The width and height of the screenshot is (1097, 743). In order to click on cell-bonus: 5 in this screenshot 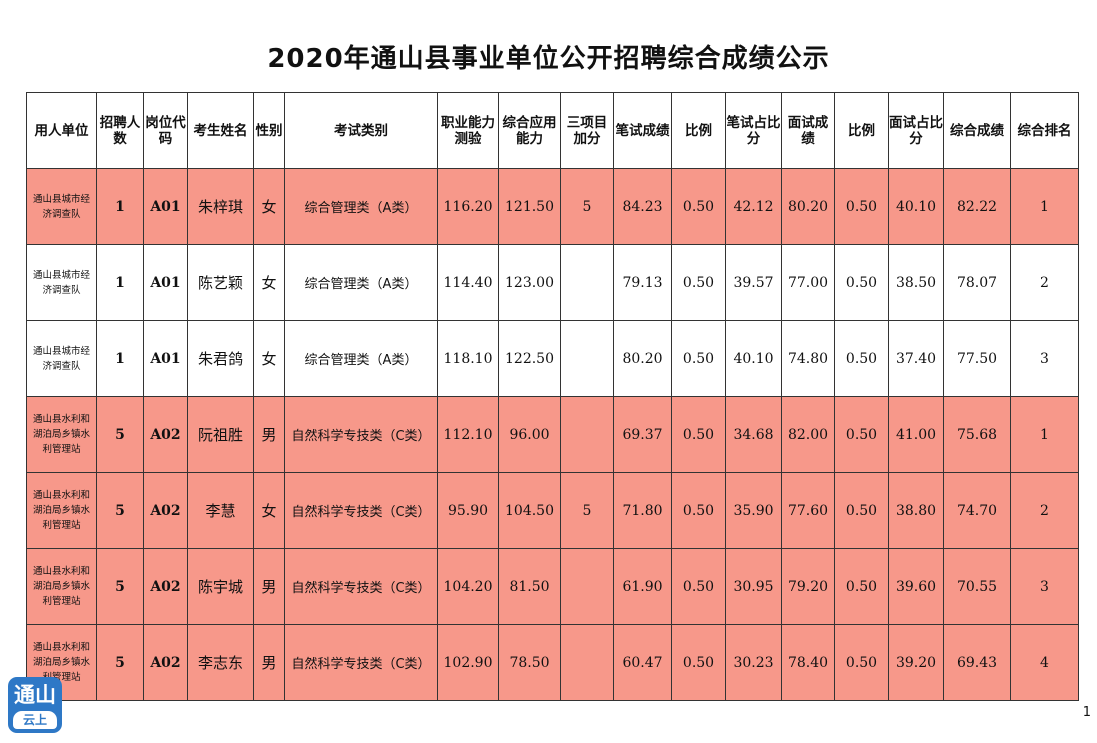, I will do `click(587, 206)`.